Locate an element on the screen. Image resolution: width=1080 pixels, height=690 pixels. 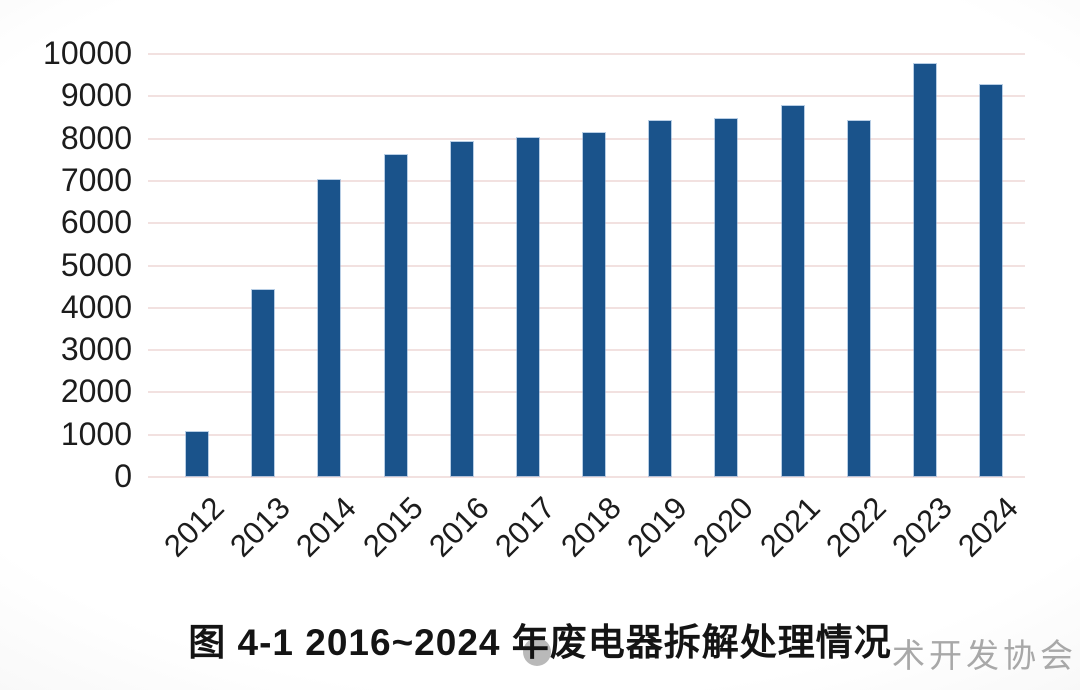
bar-2021 is located at coordinates (792, 290).